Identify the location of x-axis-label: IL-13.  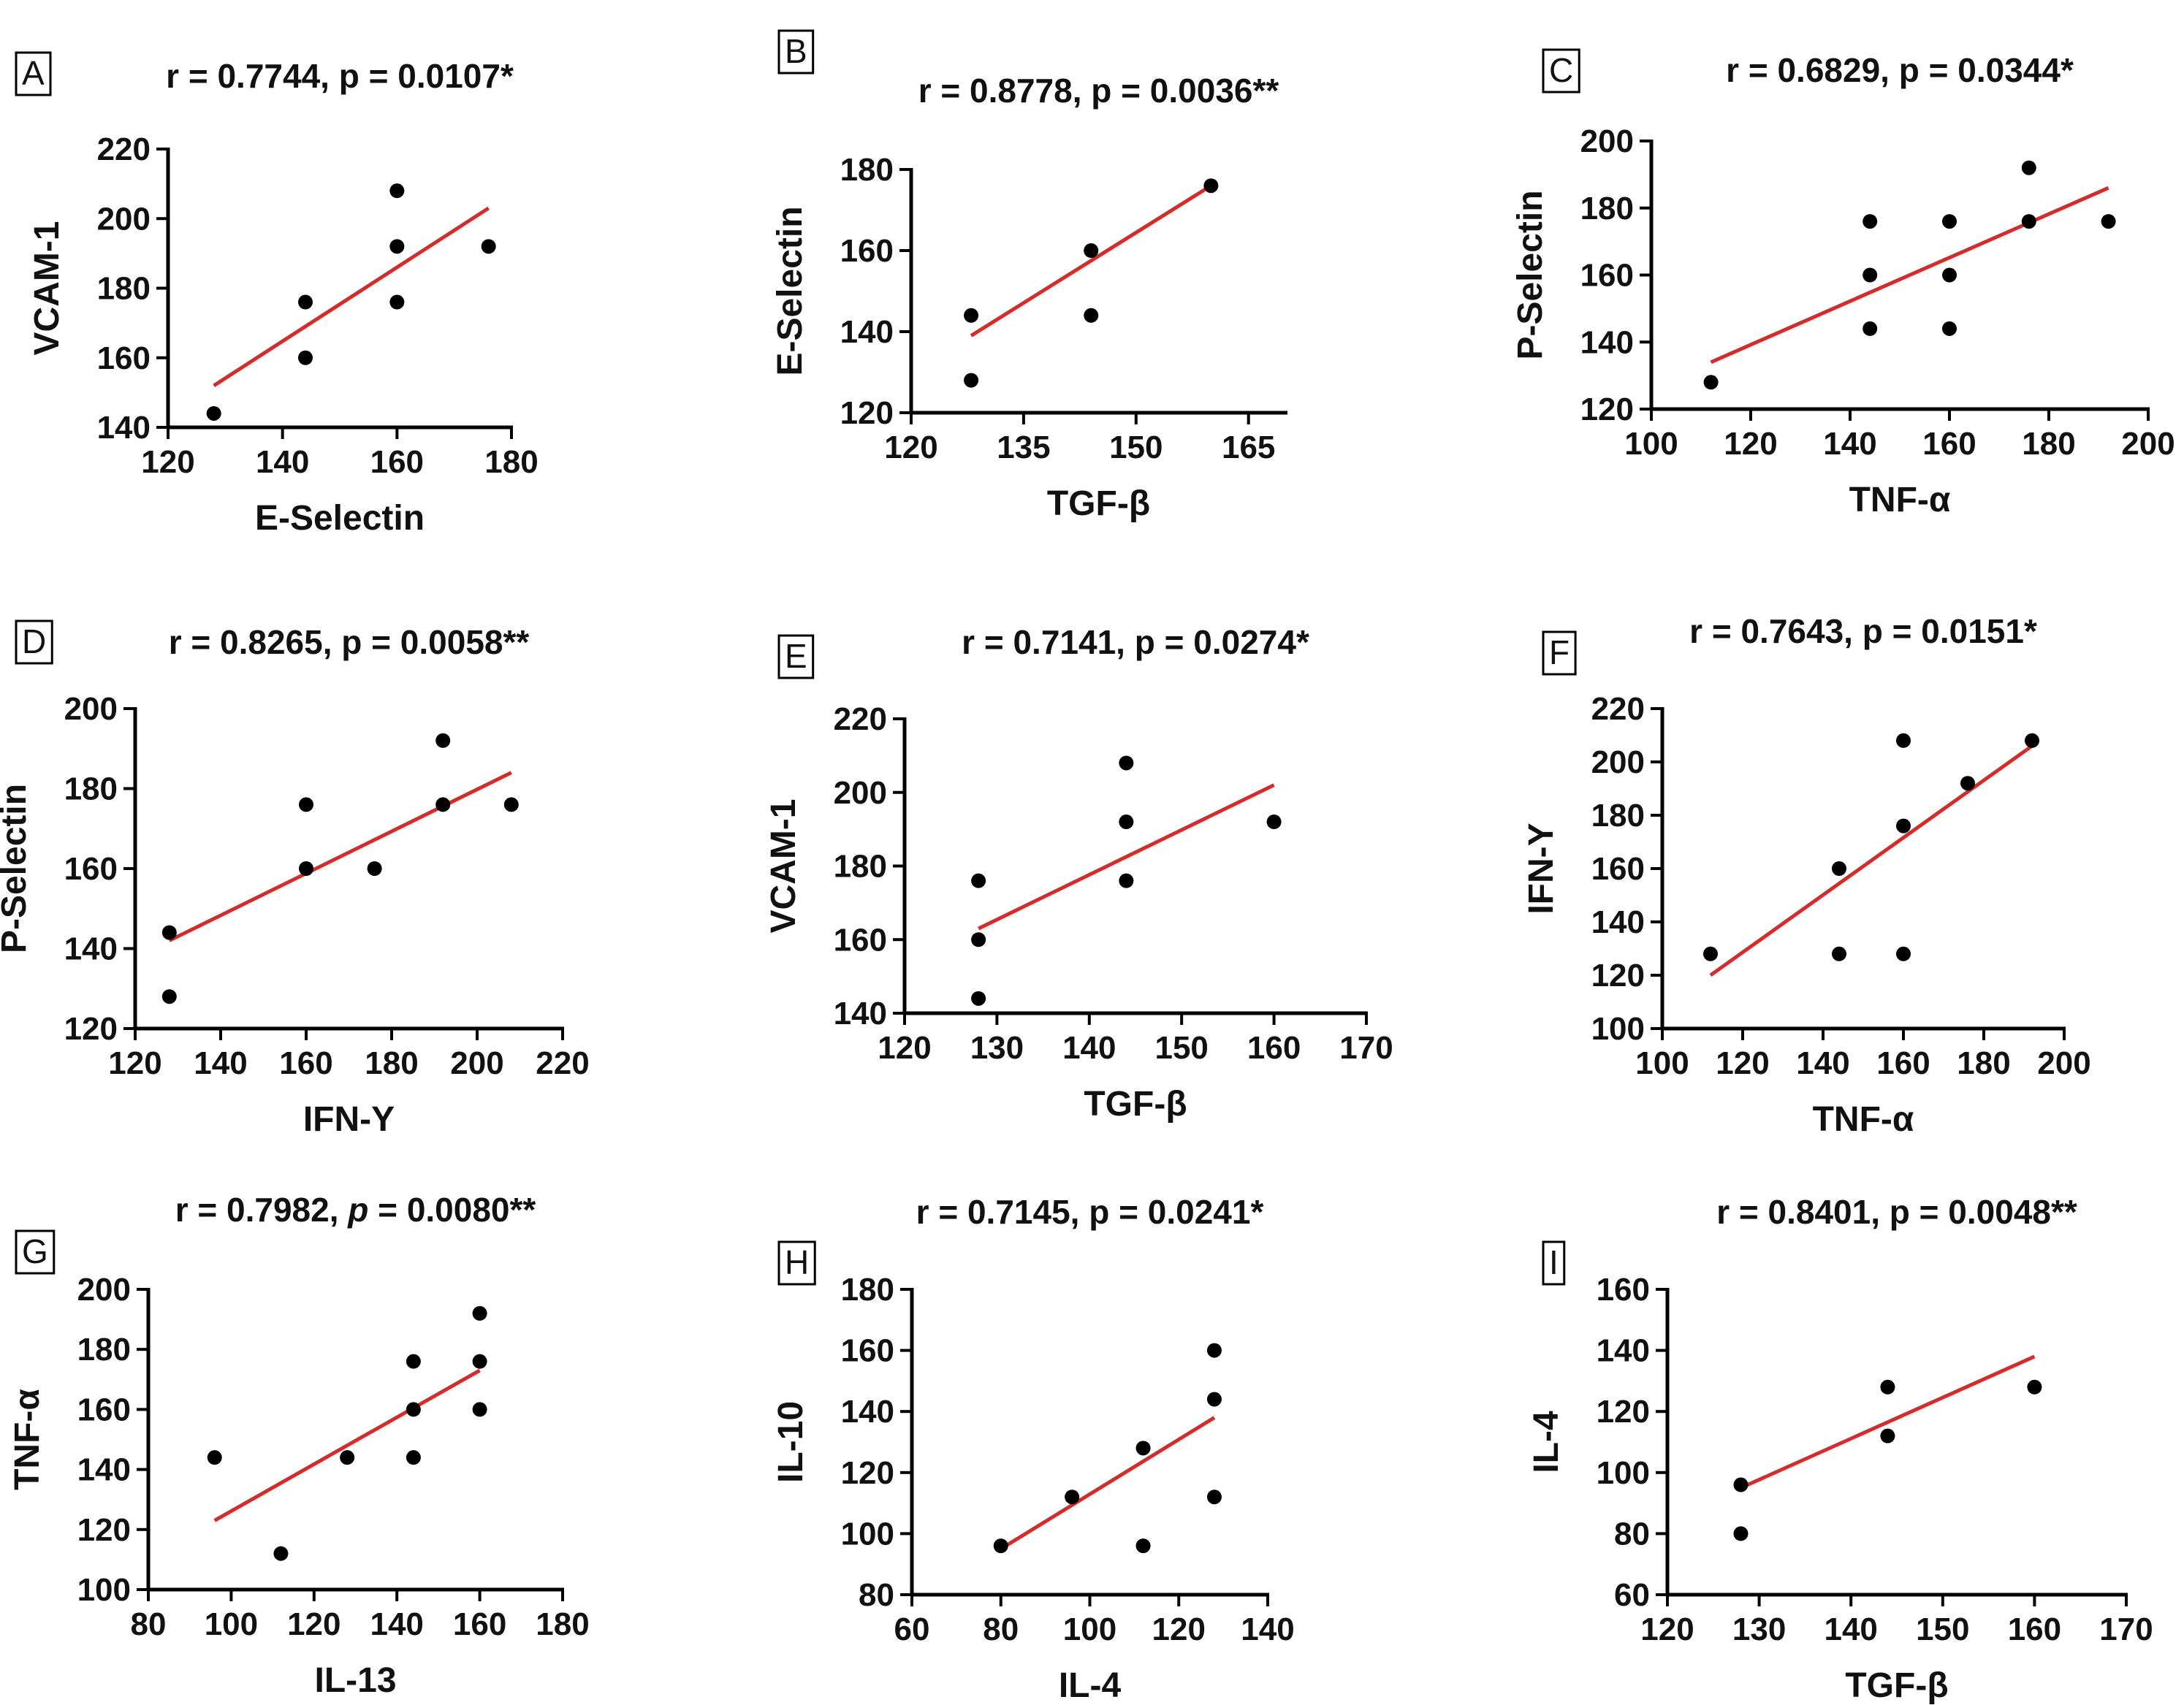
(355, 1680).